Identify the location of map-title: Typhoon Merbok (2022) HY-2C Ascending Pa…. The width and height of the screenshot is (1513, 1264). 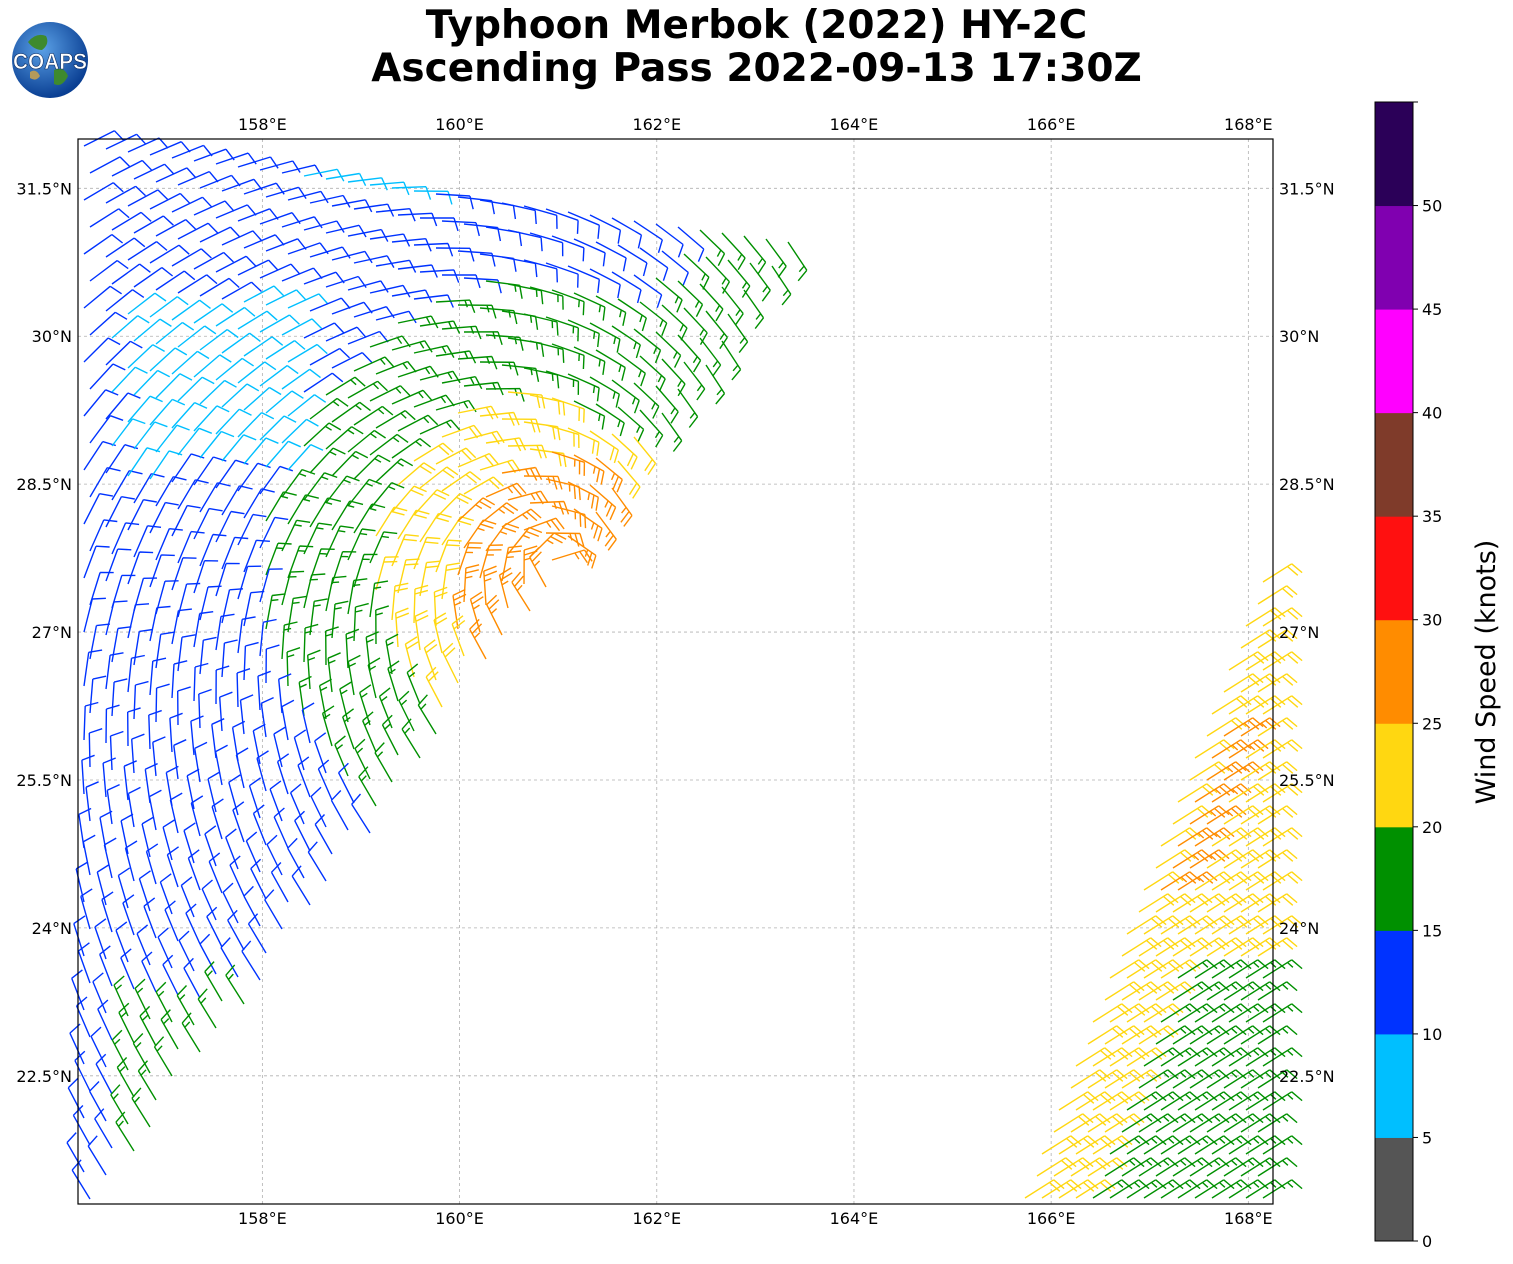
(756, 47).